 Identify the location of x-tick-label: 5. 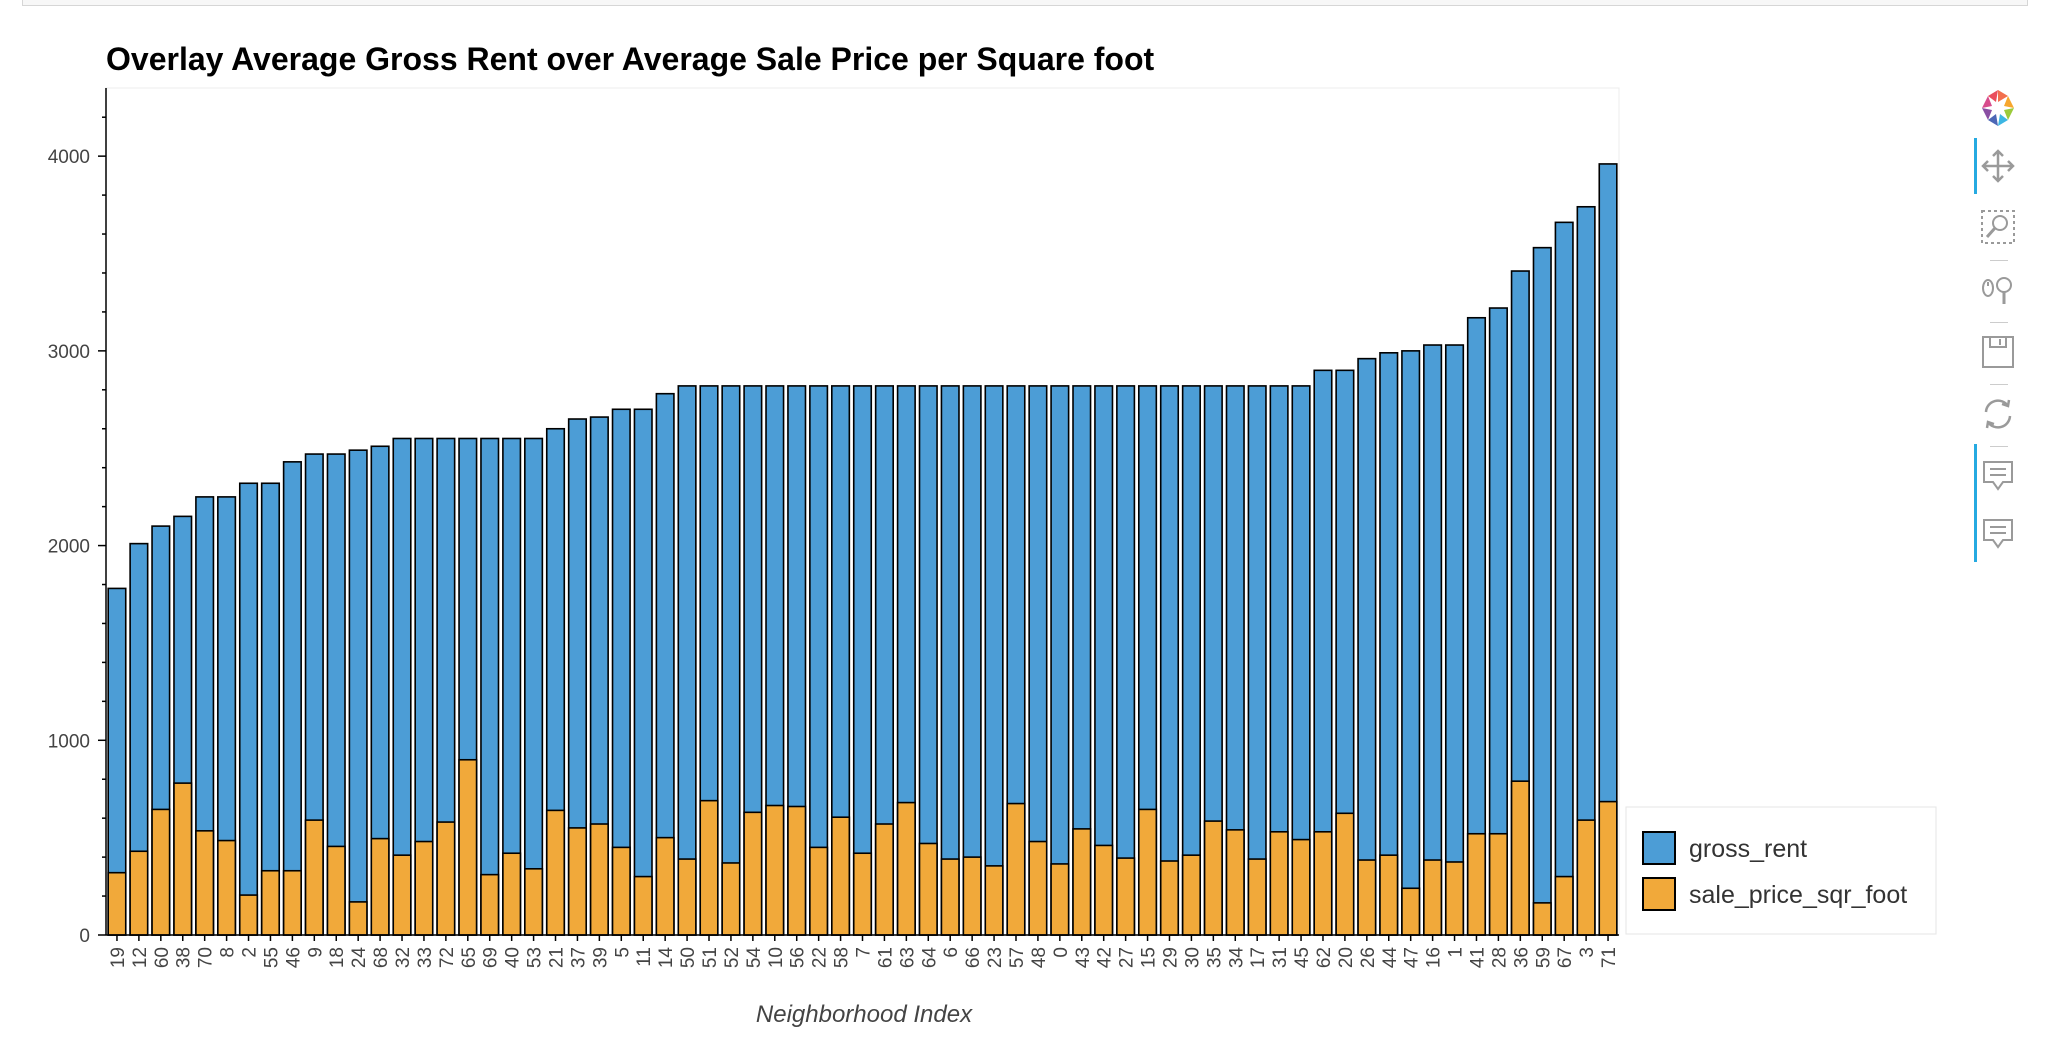
(622, 952).